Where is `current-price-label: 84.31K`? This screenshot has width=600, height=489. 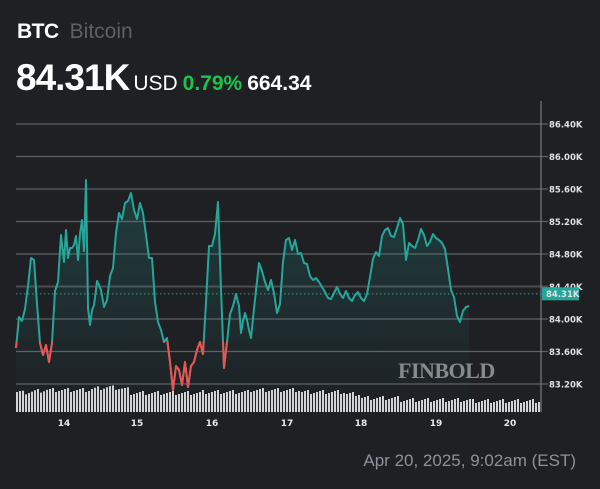 current-price-label: 84.31K is located at coordinates (563, 295).